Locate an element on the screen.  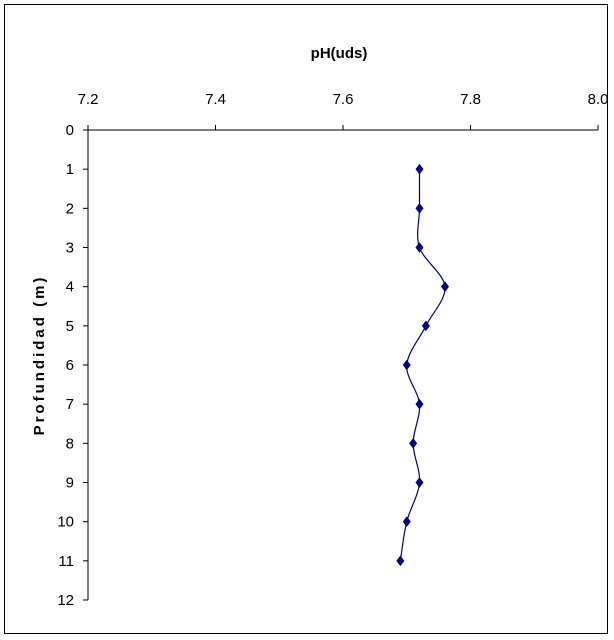
y-tick-label: 0 is located at coordinates (70, 130).